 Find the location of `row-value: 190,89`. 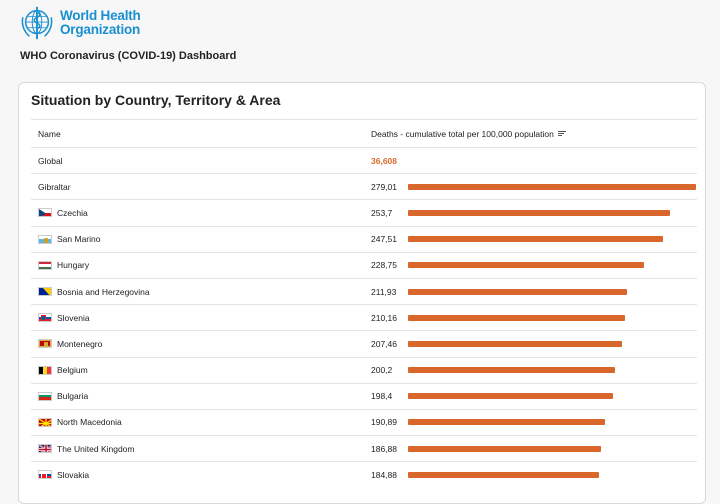

row-value: 190,89 is located at coordinates (384, 422).